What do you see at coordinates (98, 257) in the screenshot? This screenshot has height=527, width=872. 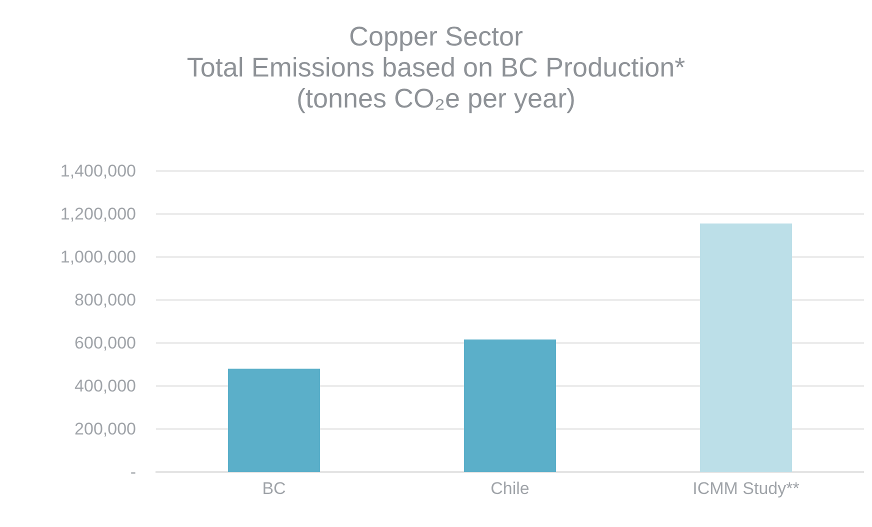 I see `y-tick-label: 1,000,000` at bounding box center [98, 257].